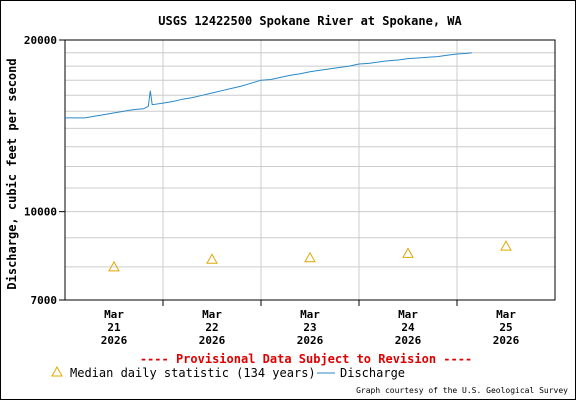 The height and width of the screenshot is (400, 576). Describe the element at coordinates (505, 327) in the screenshot. I see `x-tick-label: 25` at that location.